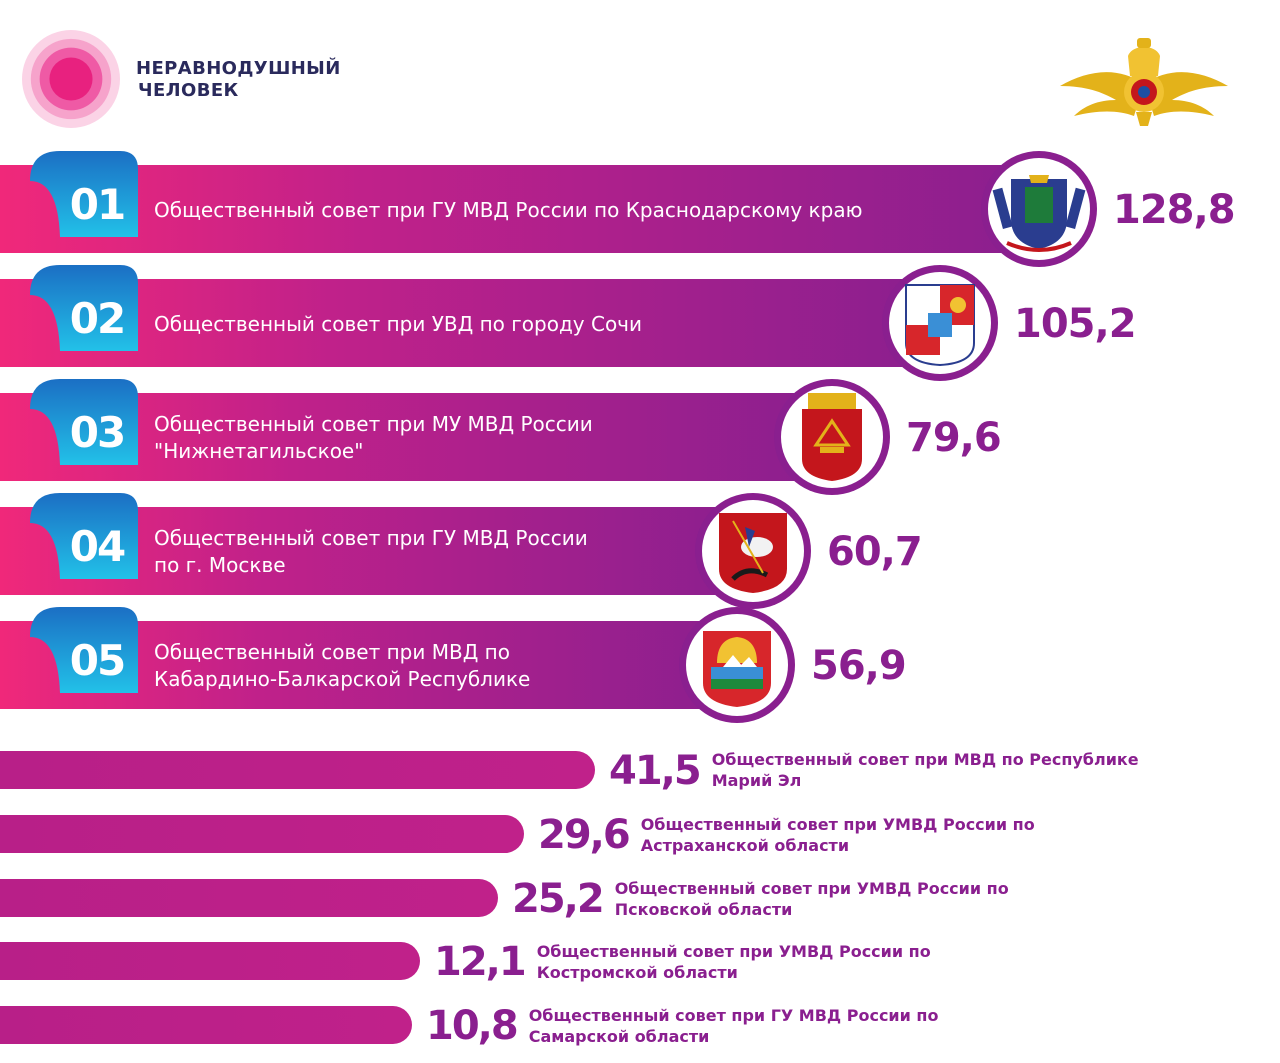 The width and height of the screenshot is (1280, 1063). I want to click on rank-badge-5: 05, so click(97, 660).